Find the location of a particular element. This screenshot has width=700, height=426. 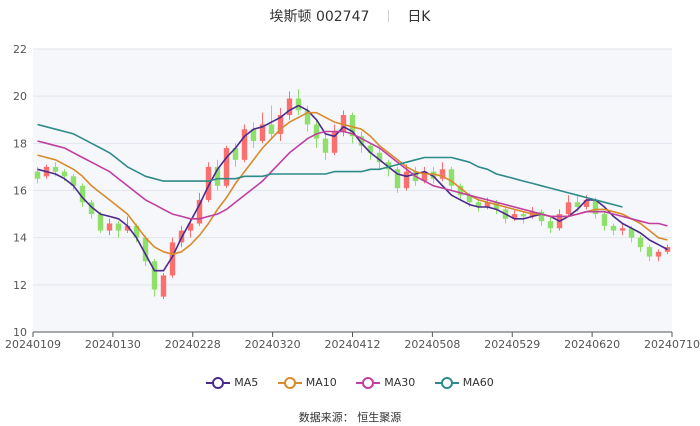

title-divider is located at coordinates (388, 16).